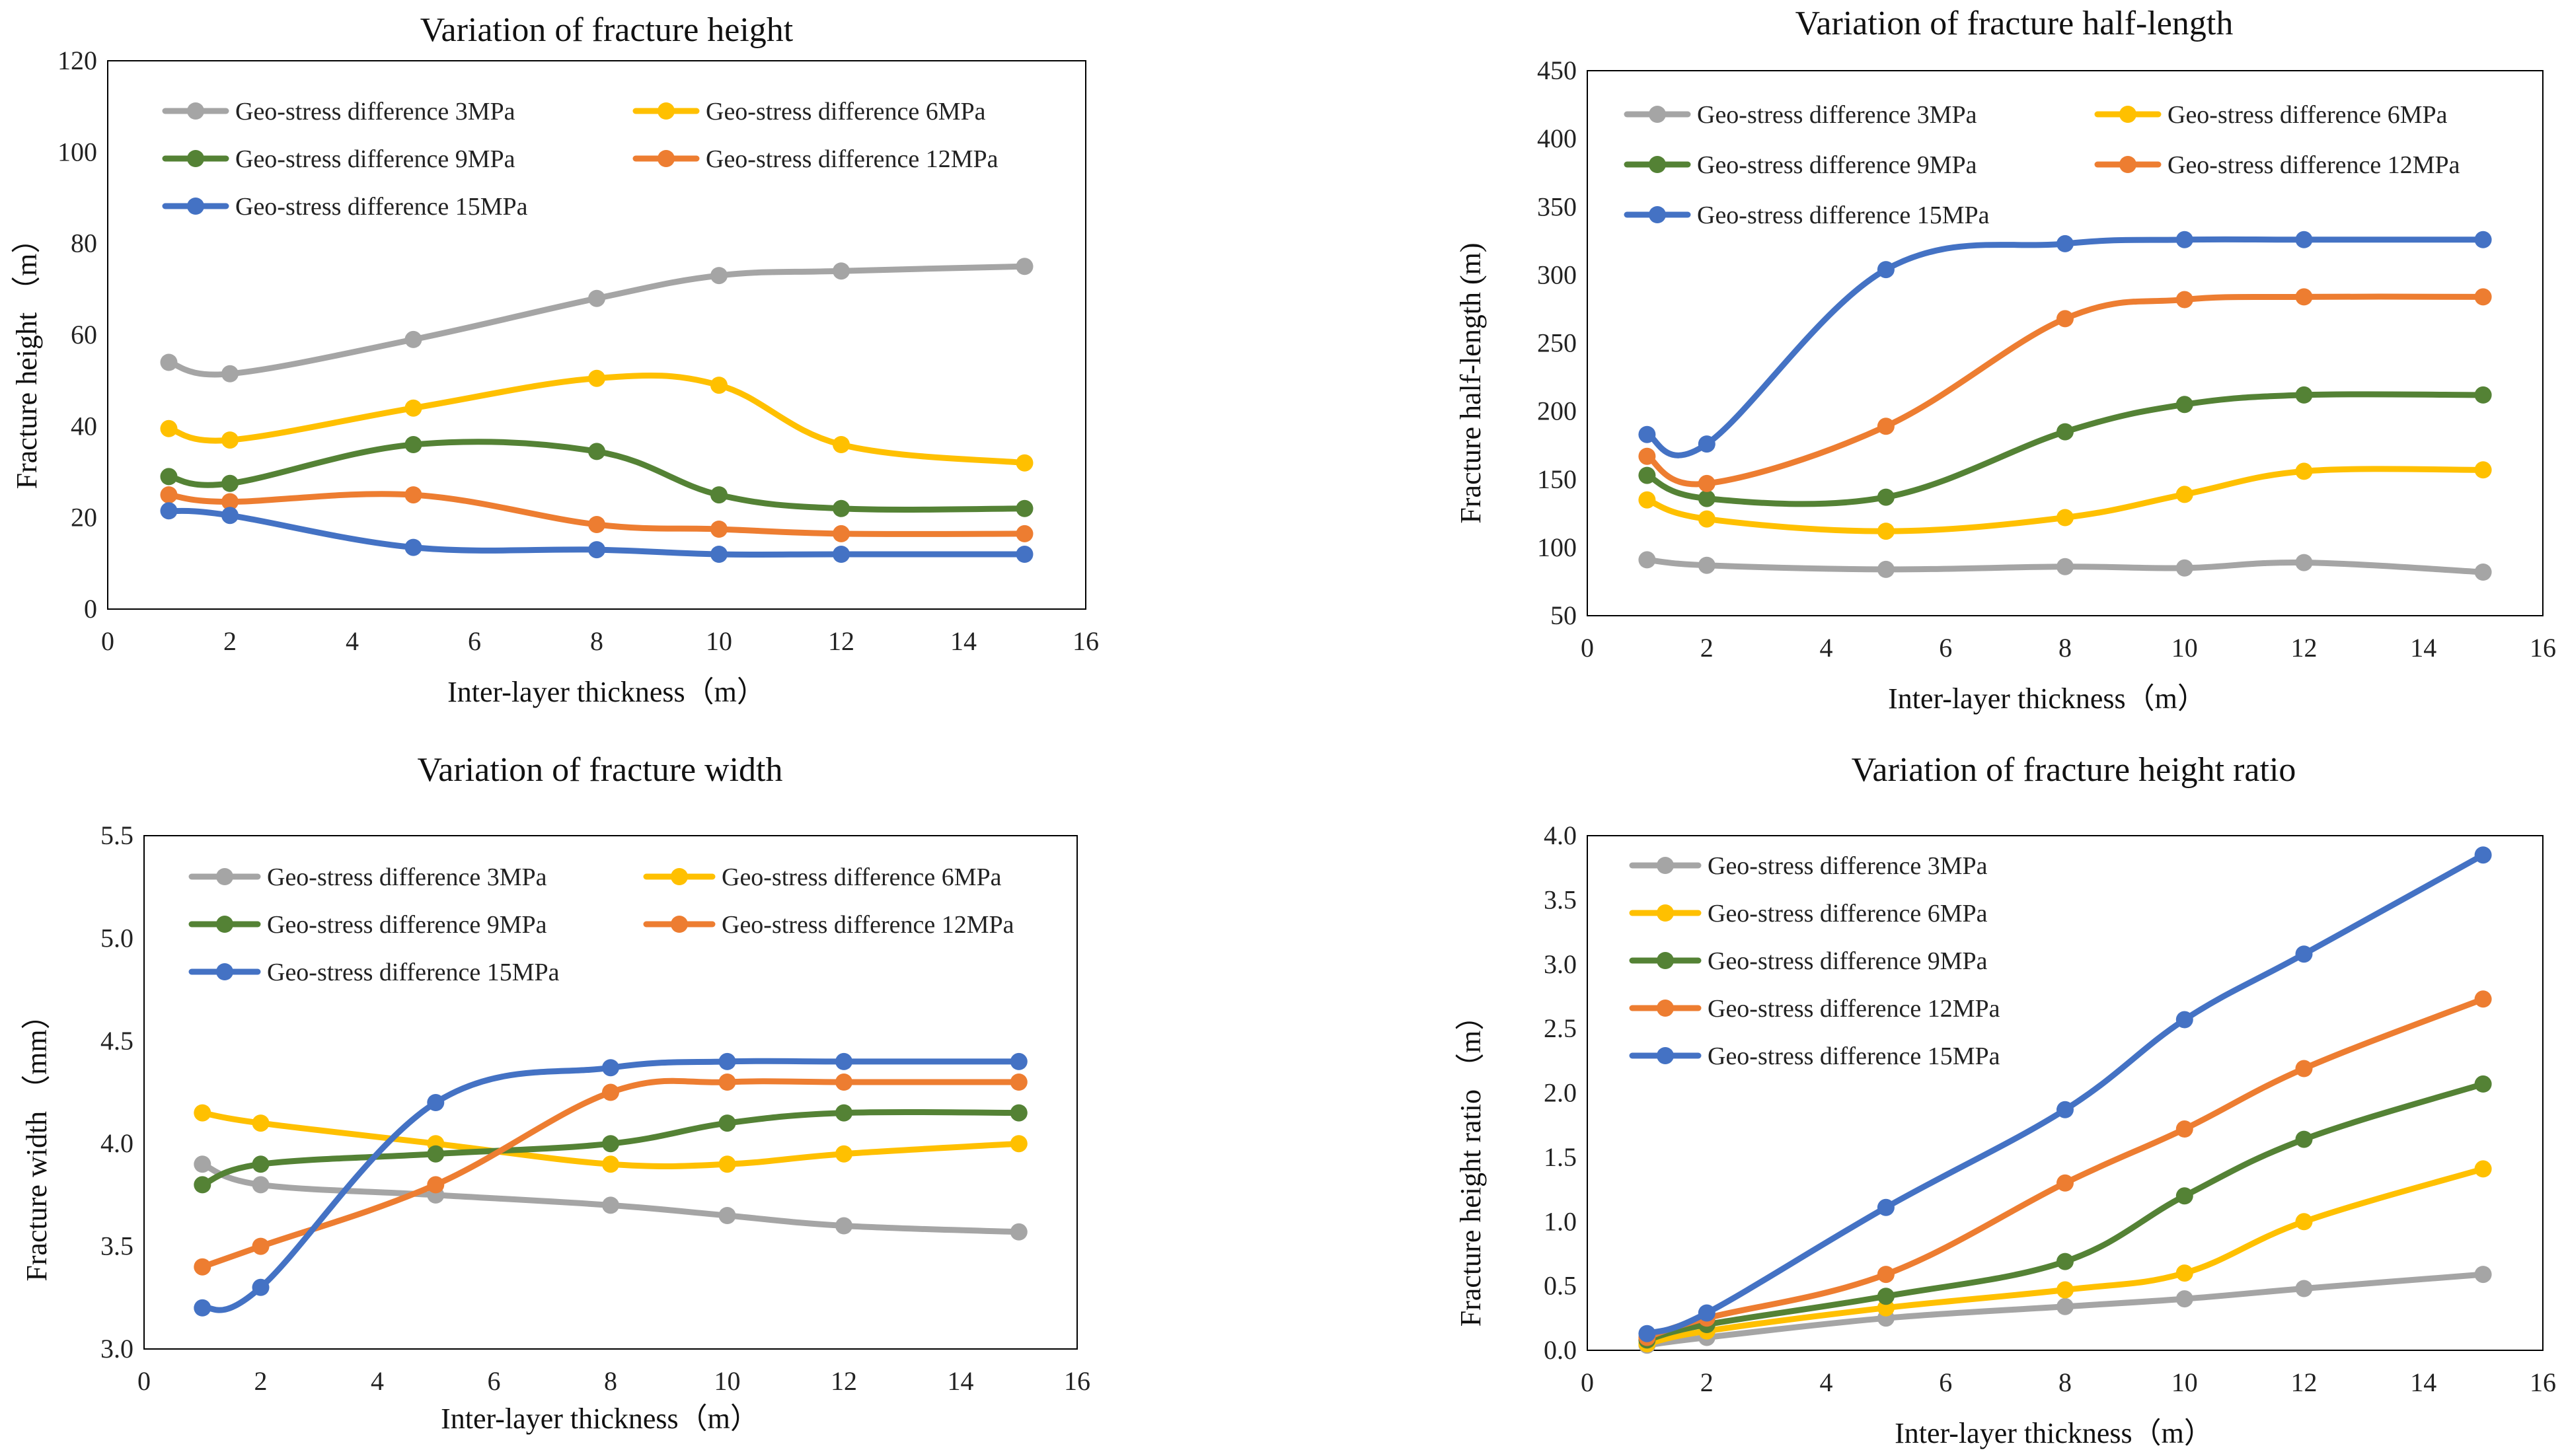  Describe the element at coordinates (2014, 23) in the screenshot. I see `chart-title: Variation of fracture half-length` at that location.